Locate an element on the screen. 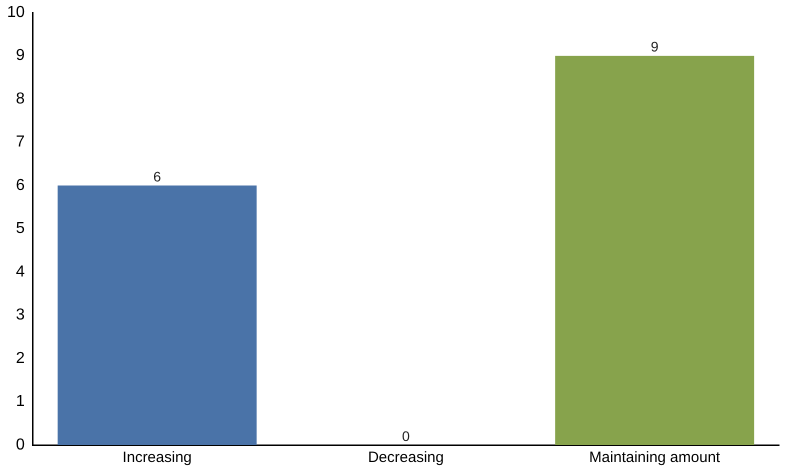  x-tick-label: Decreasing is located at coordinates (406, 457).